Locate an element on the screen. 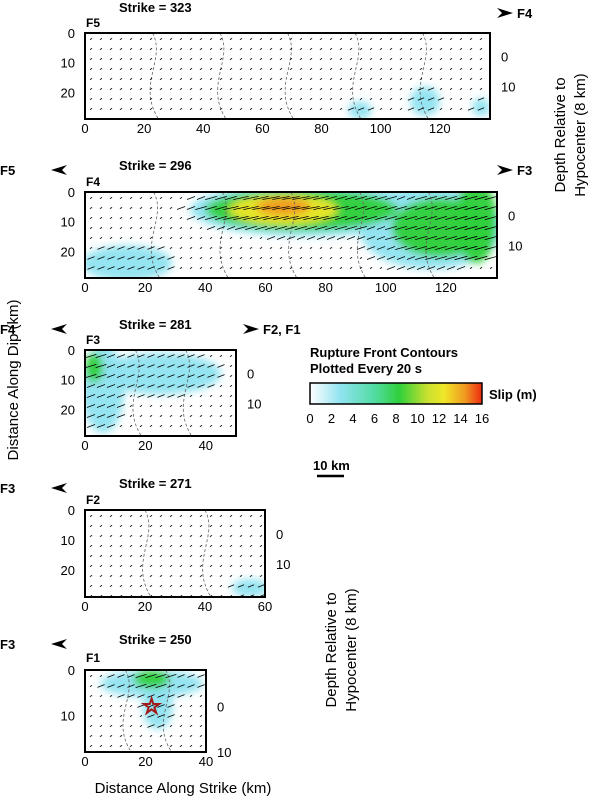 This screenshot has height=799, width=600. y-tick-label: 20 is located at coordinates (68, 92).